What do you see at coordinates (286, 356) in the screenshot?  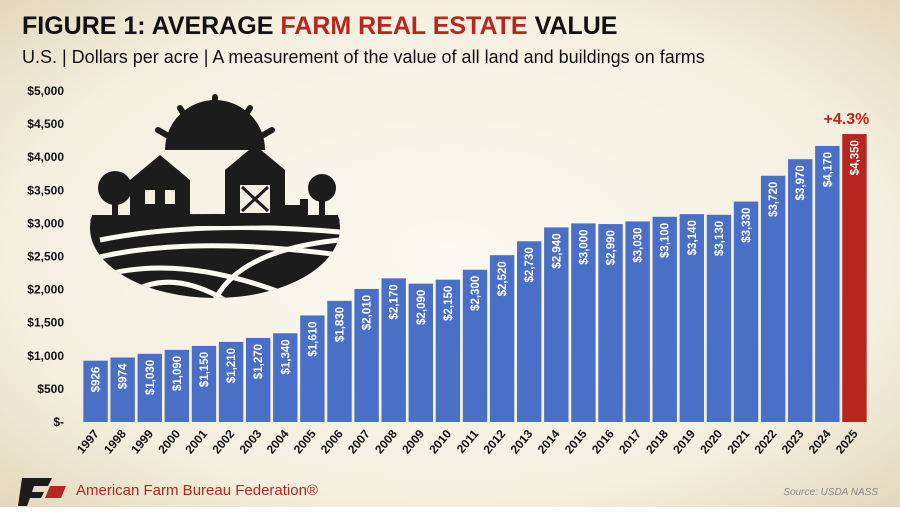 I see `value-label: $1,340` at bounding box center [286, 356].